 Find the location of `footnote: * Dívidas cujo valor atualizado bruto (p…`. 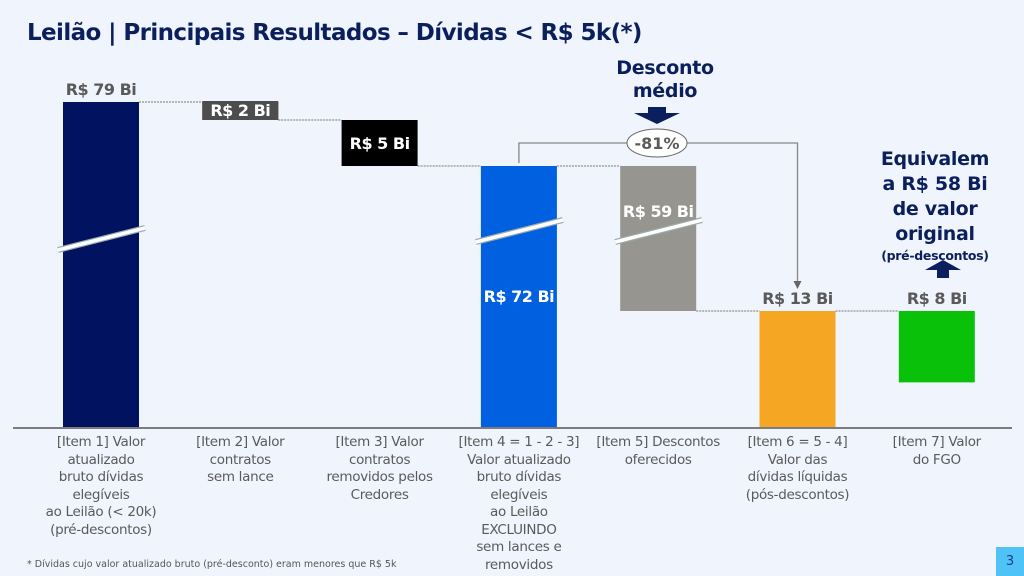

footnote: * Dívidas cujo valor atualizado bruto (p… is located at coordinates (212, 564).